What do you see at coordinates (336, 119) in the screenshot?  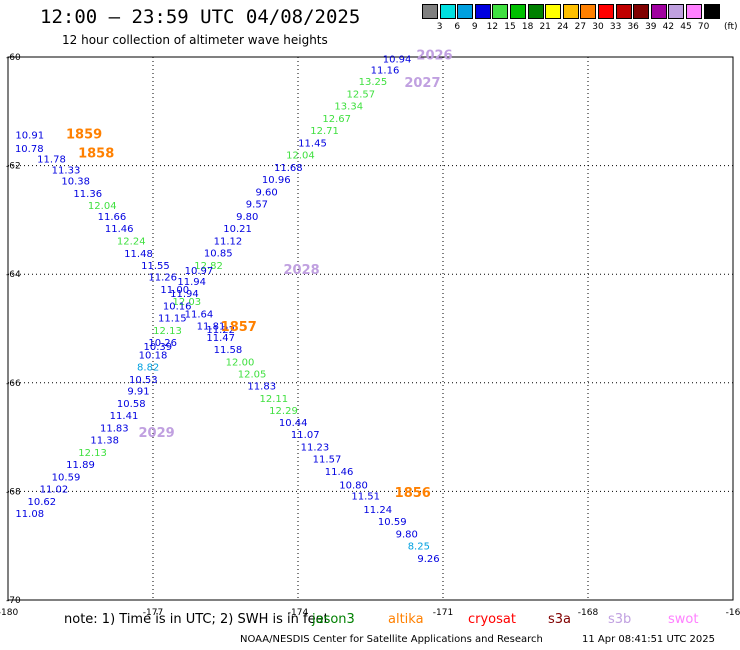 I see `wave-height-label: 12.67` at bounding box center [336, 119].